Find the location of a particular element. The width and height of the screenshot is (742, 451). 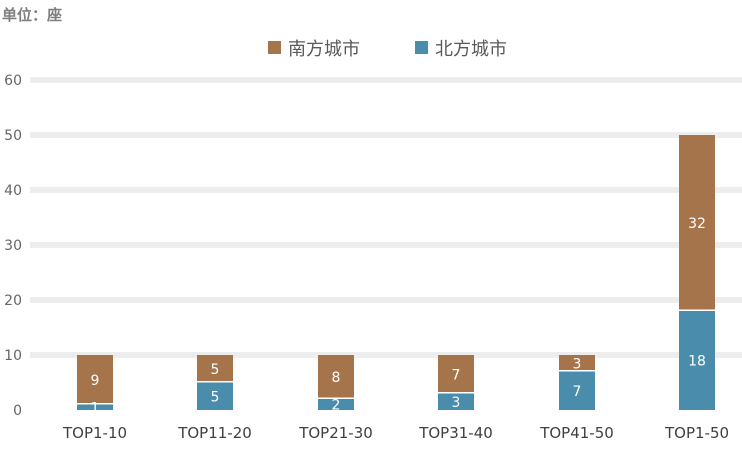

category-label: TOP21-30 is located at coordinates (335, 433).